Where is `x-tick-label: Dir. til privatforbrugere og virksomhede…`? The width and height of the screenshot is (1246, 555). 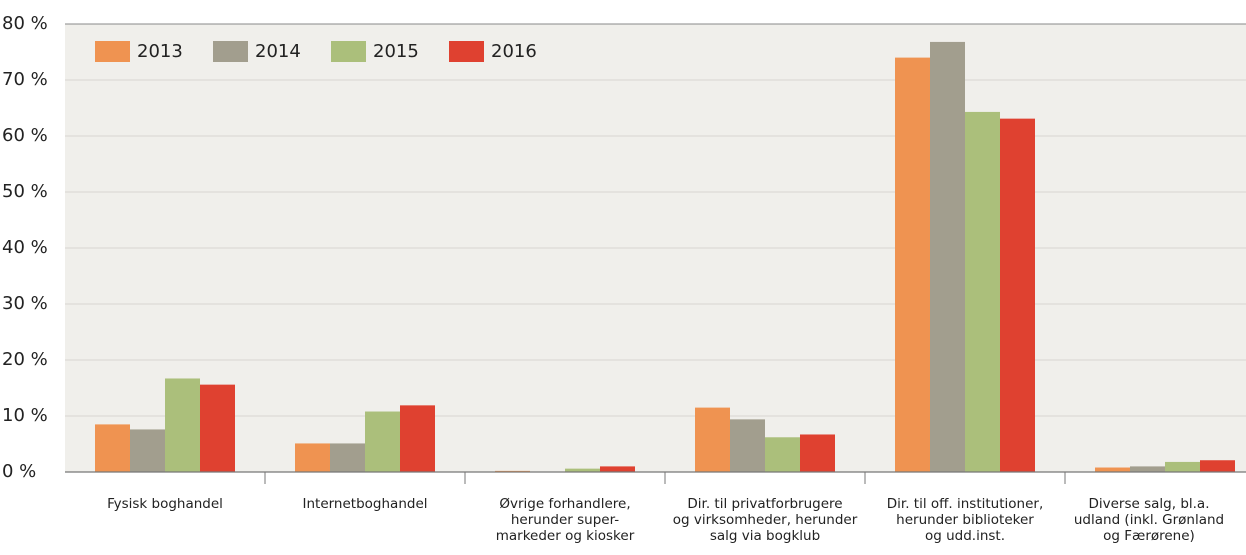
x-tick-label: Dir. til privatforbrugere og virksomhede… is located at coordinates (765, 520).